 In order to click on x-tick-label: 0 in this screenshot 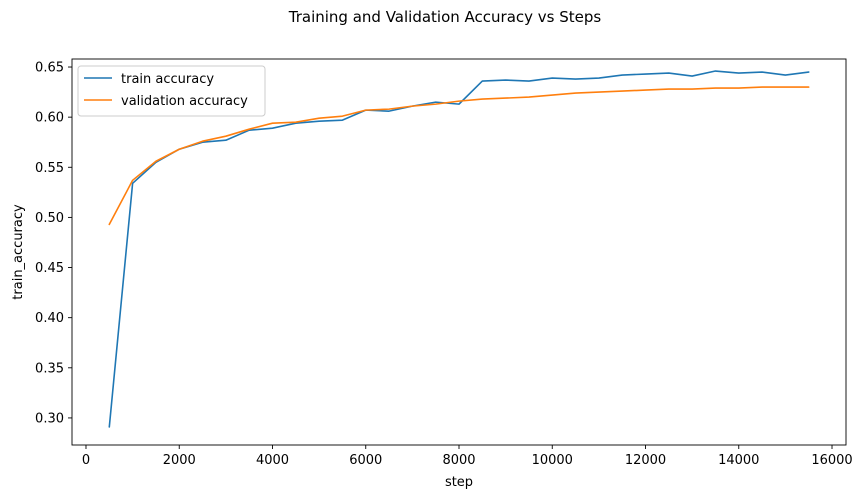, I will do `click(86, 460)`.